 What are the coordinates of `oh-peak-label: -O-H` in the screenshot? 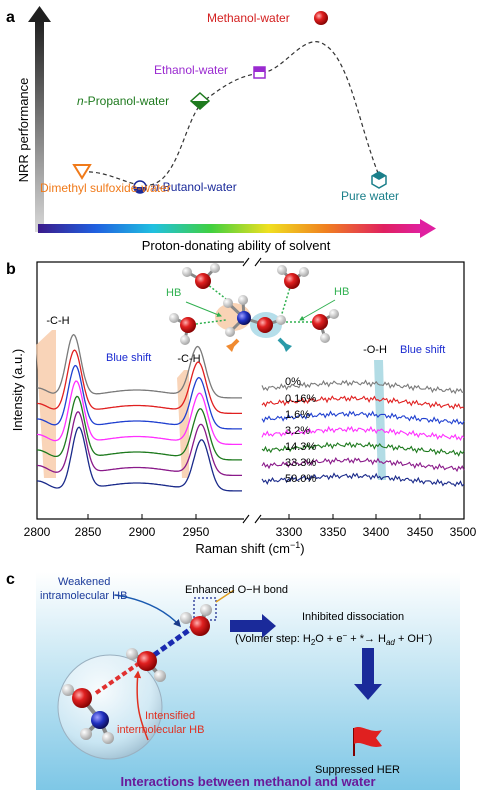 It's located at (375, 350).